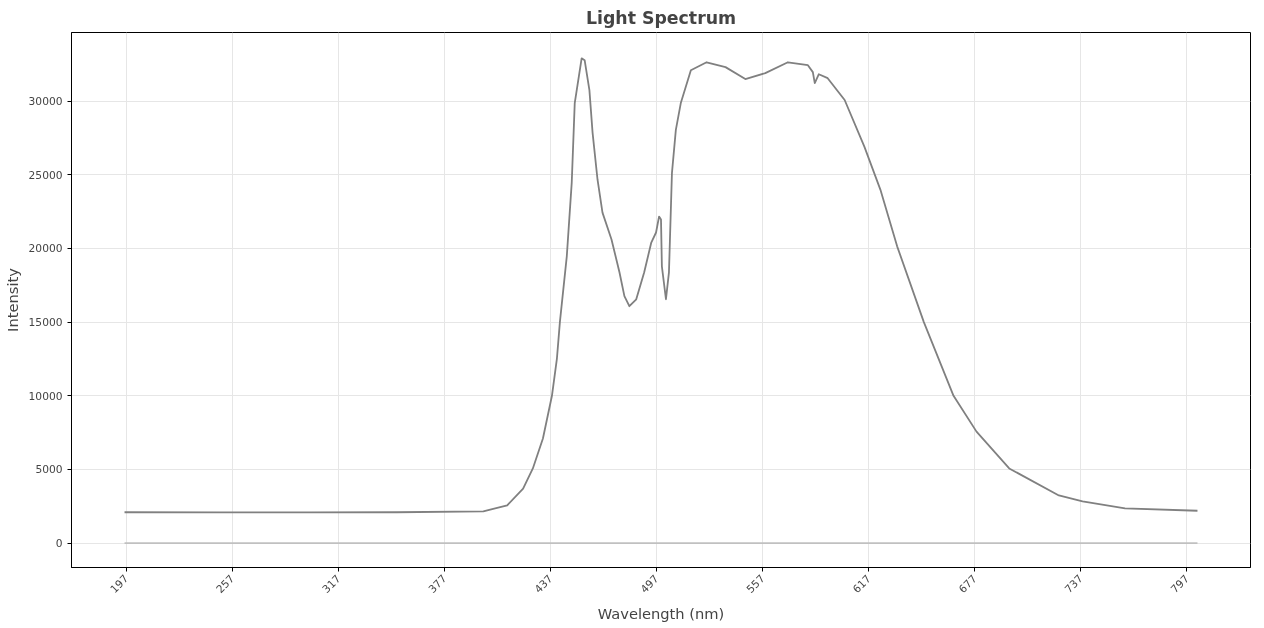  Describe the element at coordinates (45, 249) in the screenshot. I see `y-tick-label: 20000` at that location.